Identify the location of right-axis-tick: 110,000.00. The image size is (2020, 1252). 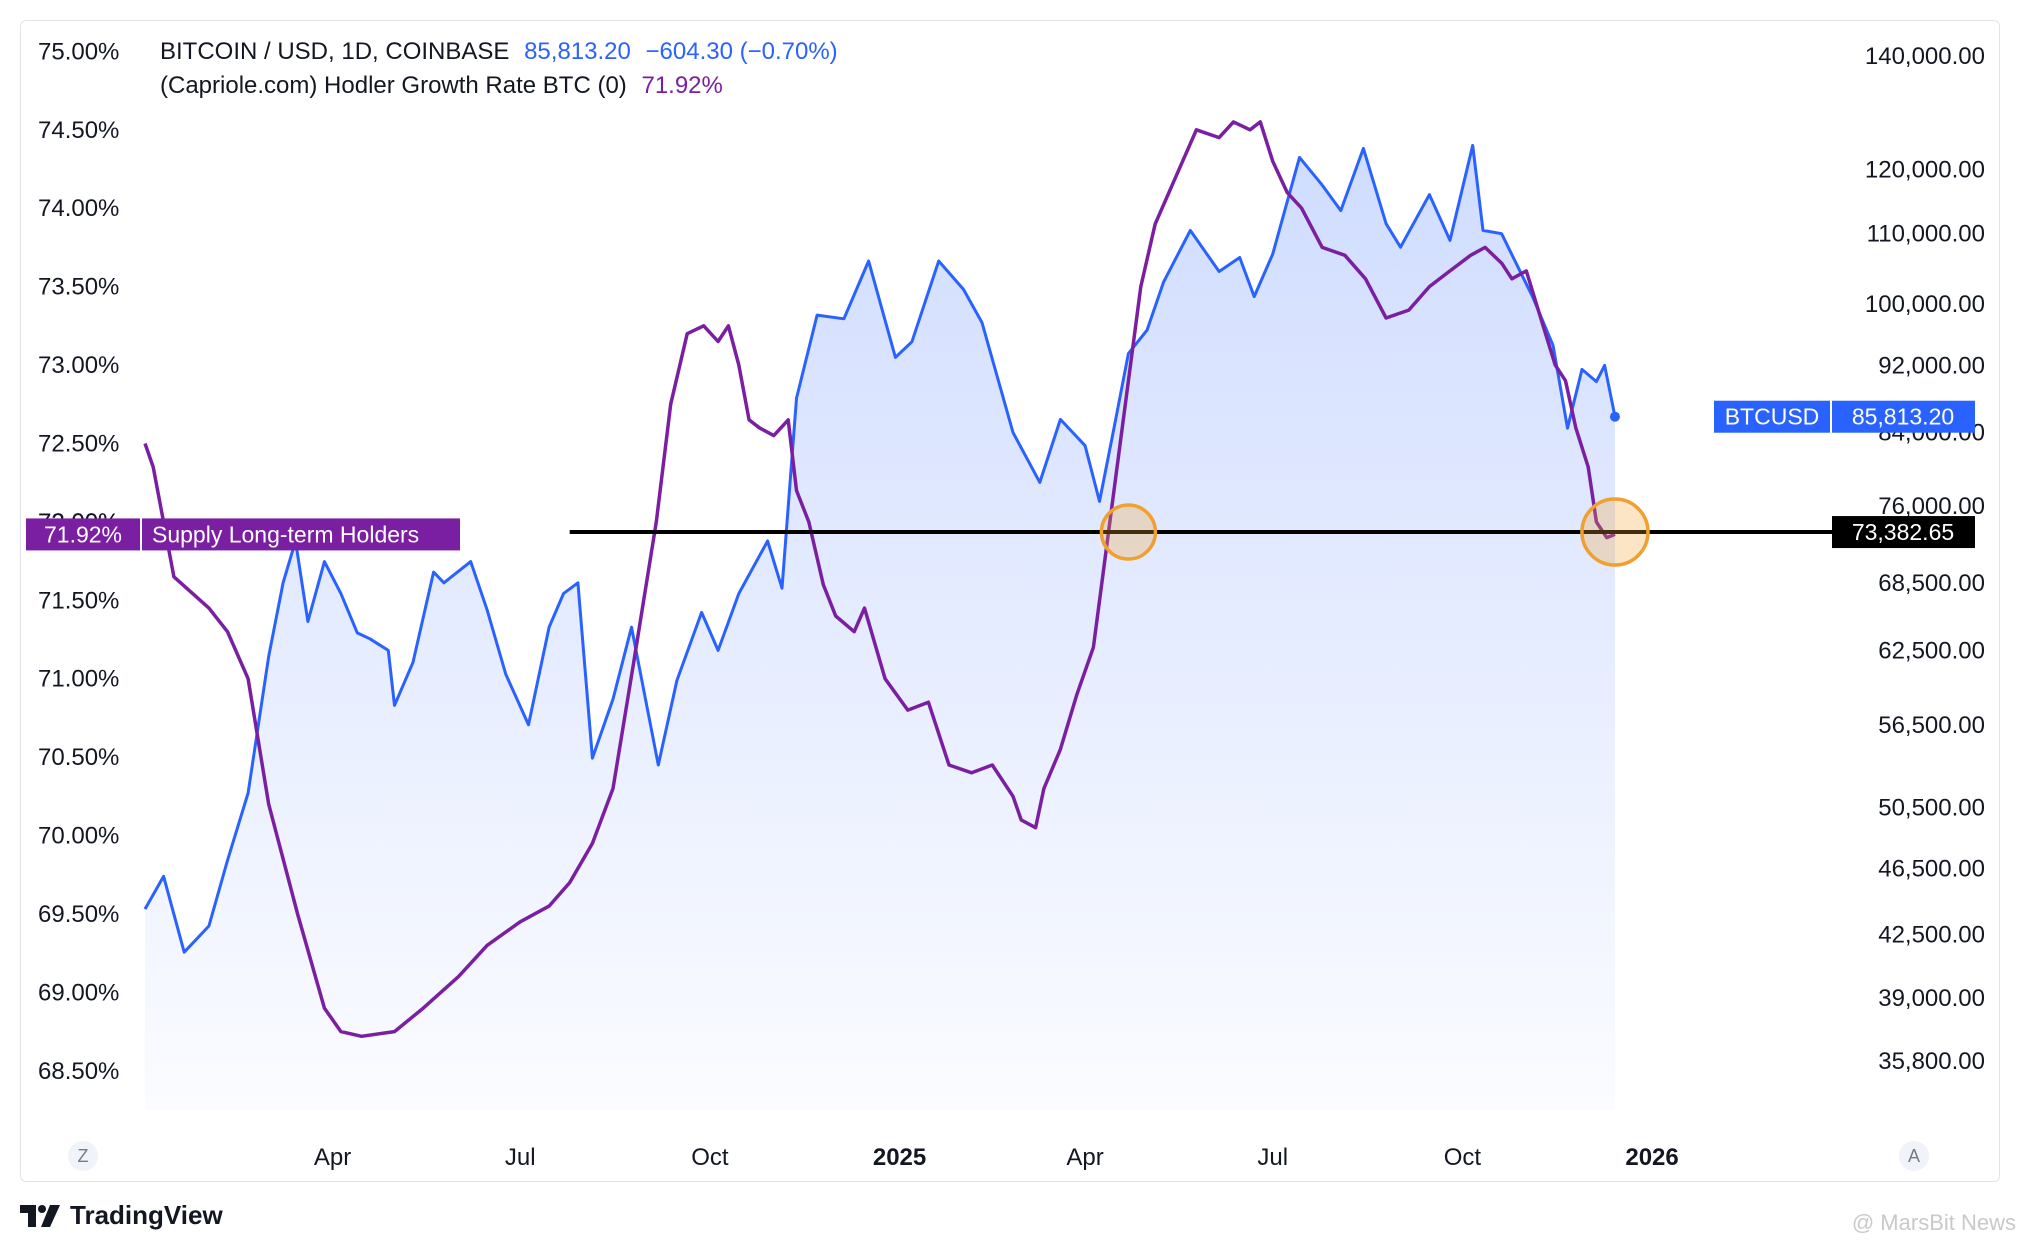
(1926, 234).